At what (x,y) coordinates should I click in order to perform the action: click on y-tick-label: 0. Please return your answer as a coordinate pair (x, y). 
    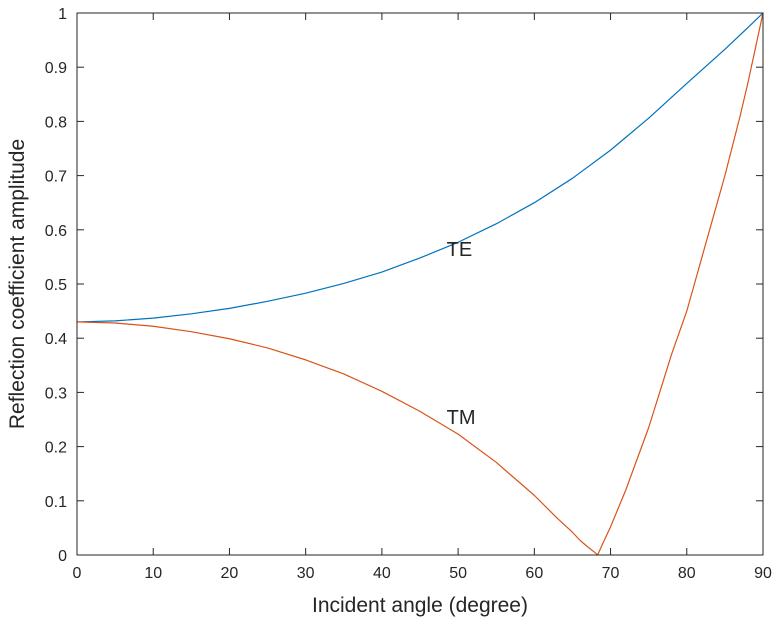
    Looking at the image, I should click on (62, 556).